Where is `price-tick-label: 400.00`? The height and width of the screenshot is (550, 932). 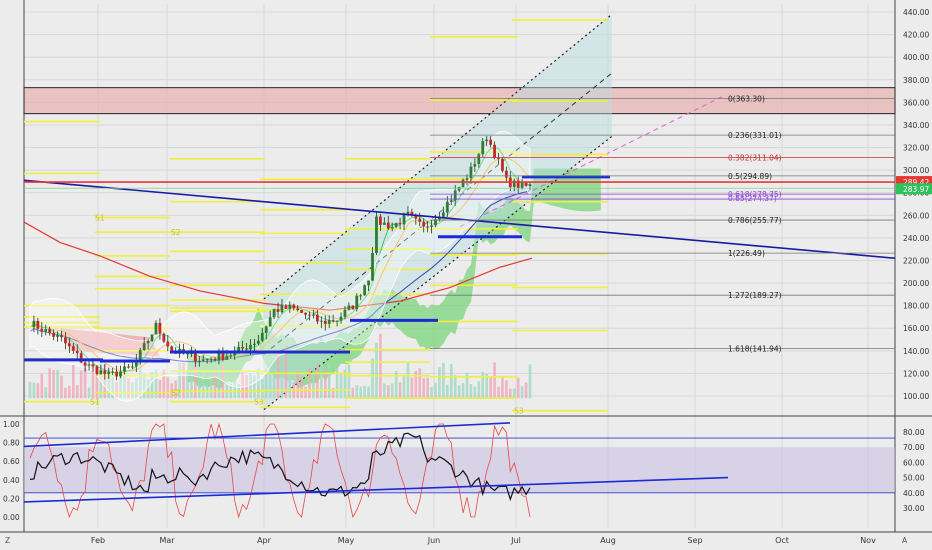 price-tick-label: 400.00 is located at coordinates (916, 57).